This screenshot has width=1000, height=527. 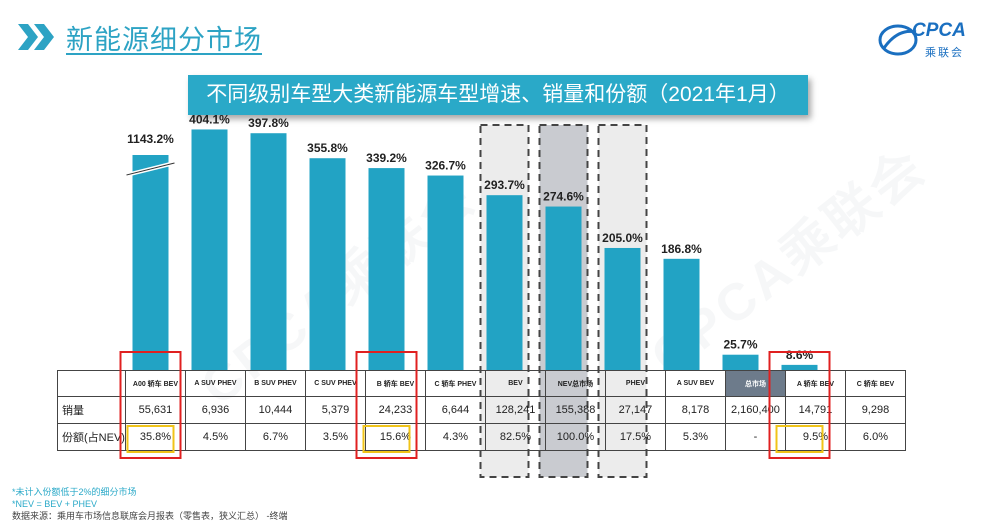 I want to click on footnote-source: 数据来源：乘用车市场信息联席会月报表（零售表，狭义汇总） -终端, so click(x=150, y=516).